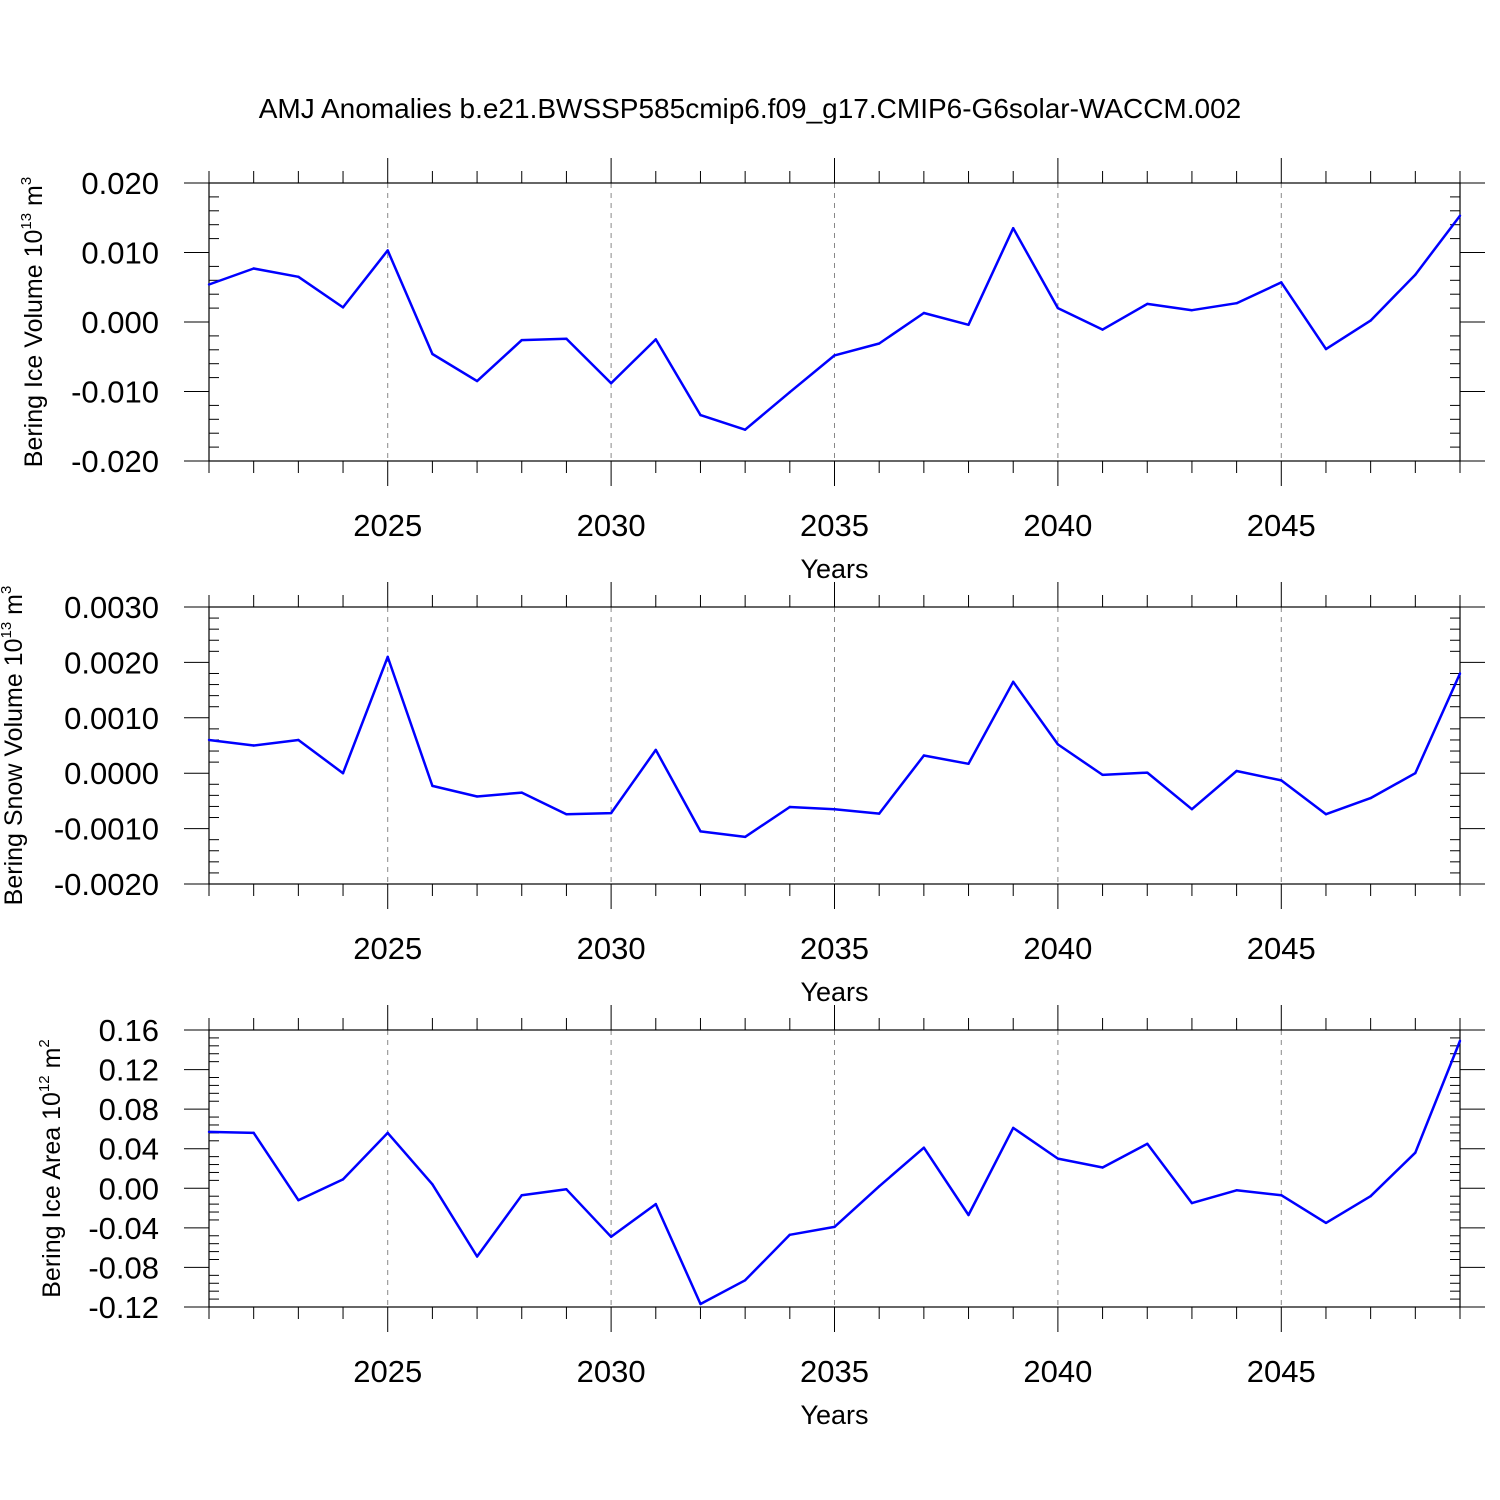 This screenshot has height=1500, width=1500. I want to click on snow-volume-xtick-label: 2030, so click(611, 948).